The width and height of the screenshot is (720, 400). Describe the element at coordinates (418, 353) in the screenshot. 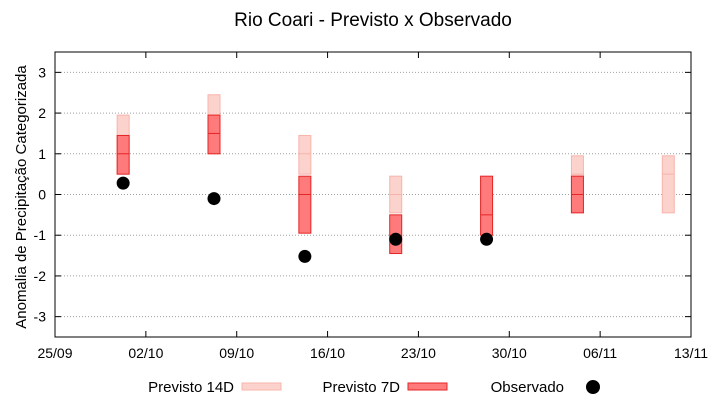

I see `x-tick-label: 23/10` at that location.